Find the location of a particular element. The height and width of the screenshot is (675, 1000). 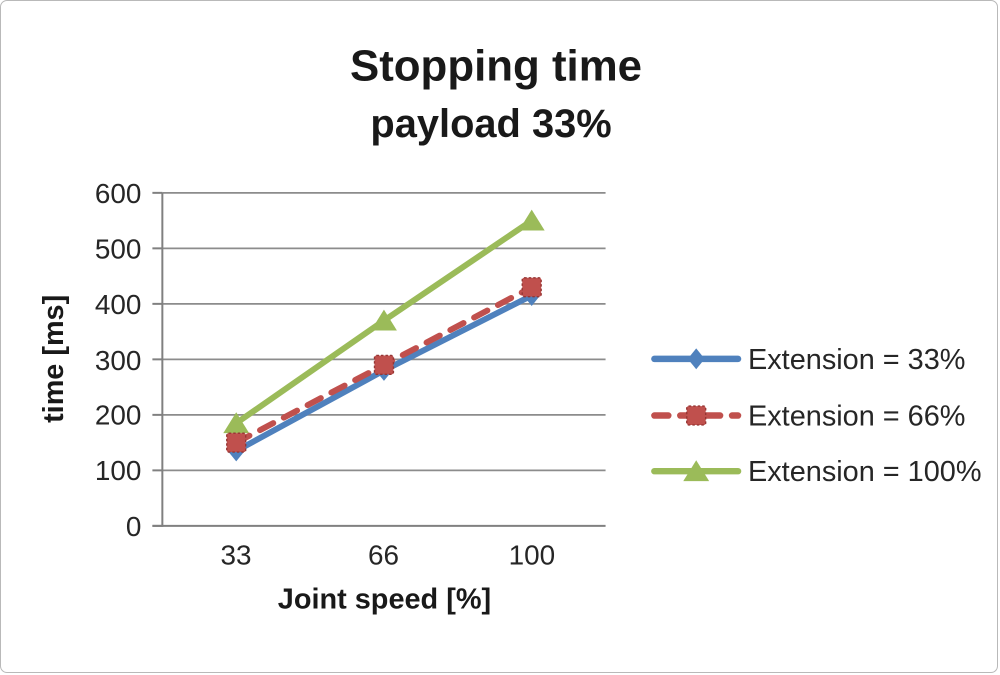

chart-title: Stopping time is located at coordinates (496, 66).